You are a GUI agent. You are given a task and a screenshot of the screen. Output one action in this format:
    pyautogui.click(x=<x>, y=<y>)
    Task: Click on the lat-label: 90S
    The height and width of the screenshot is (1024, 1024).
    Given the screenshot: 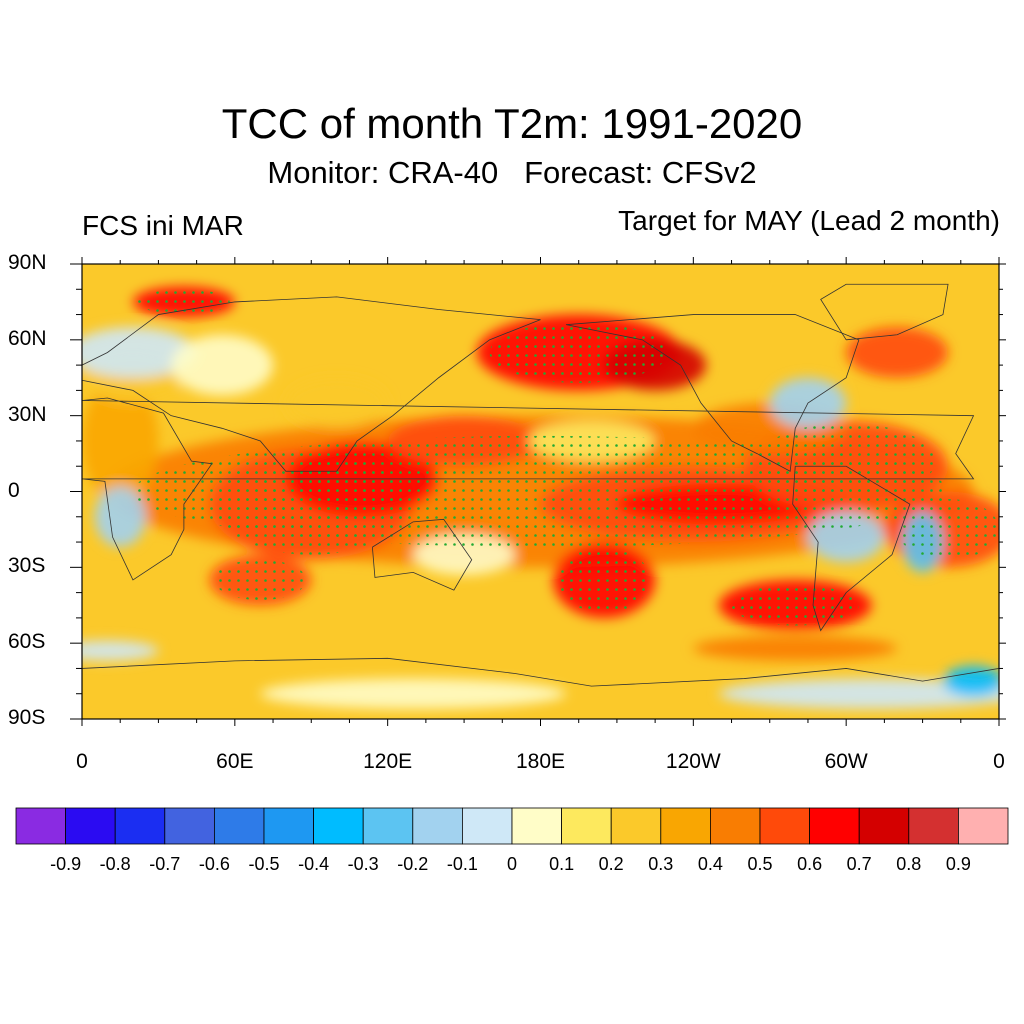 What is the action you would take?
    pyautogui.click(x=27, y=717)
    